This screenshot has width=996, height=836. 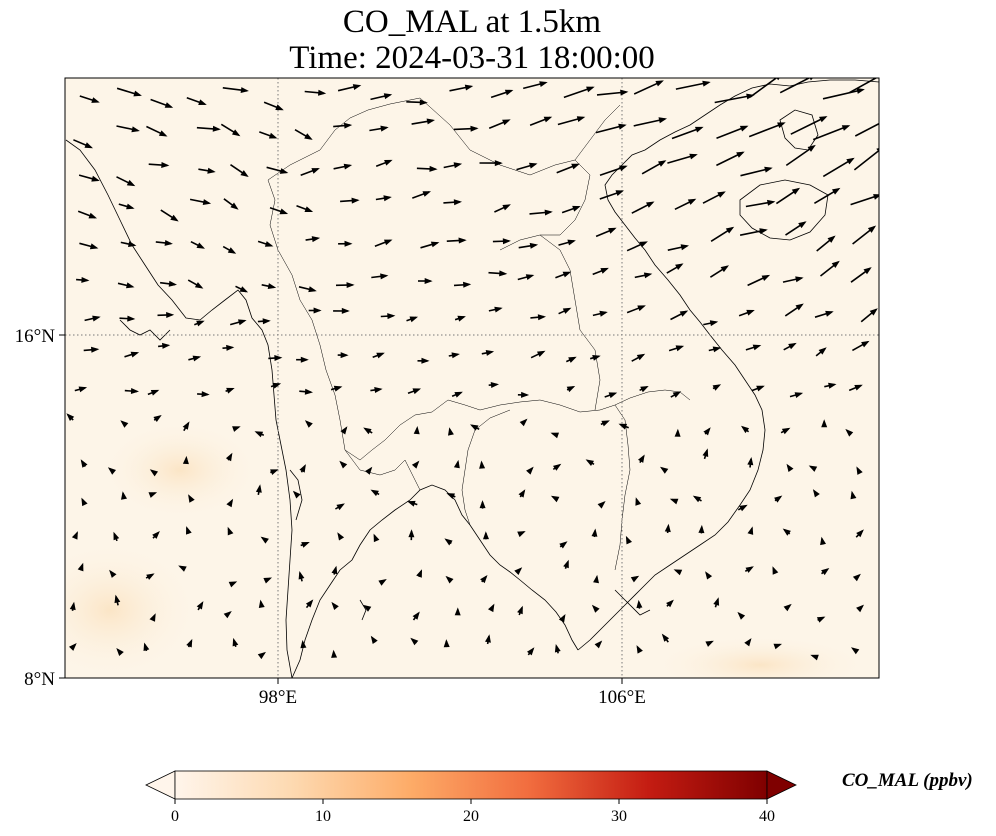 I want to click on colorbar: 0 10 20 30 40, so click(x=471, y=797).